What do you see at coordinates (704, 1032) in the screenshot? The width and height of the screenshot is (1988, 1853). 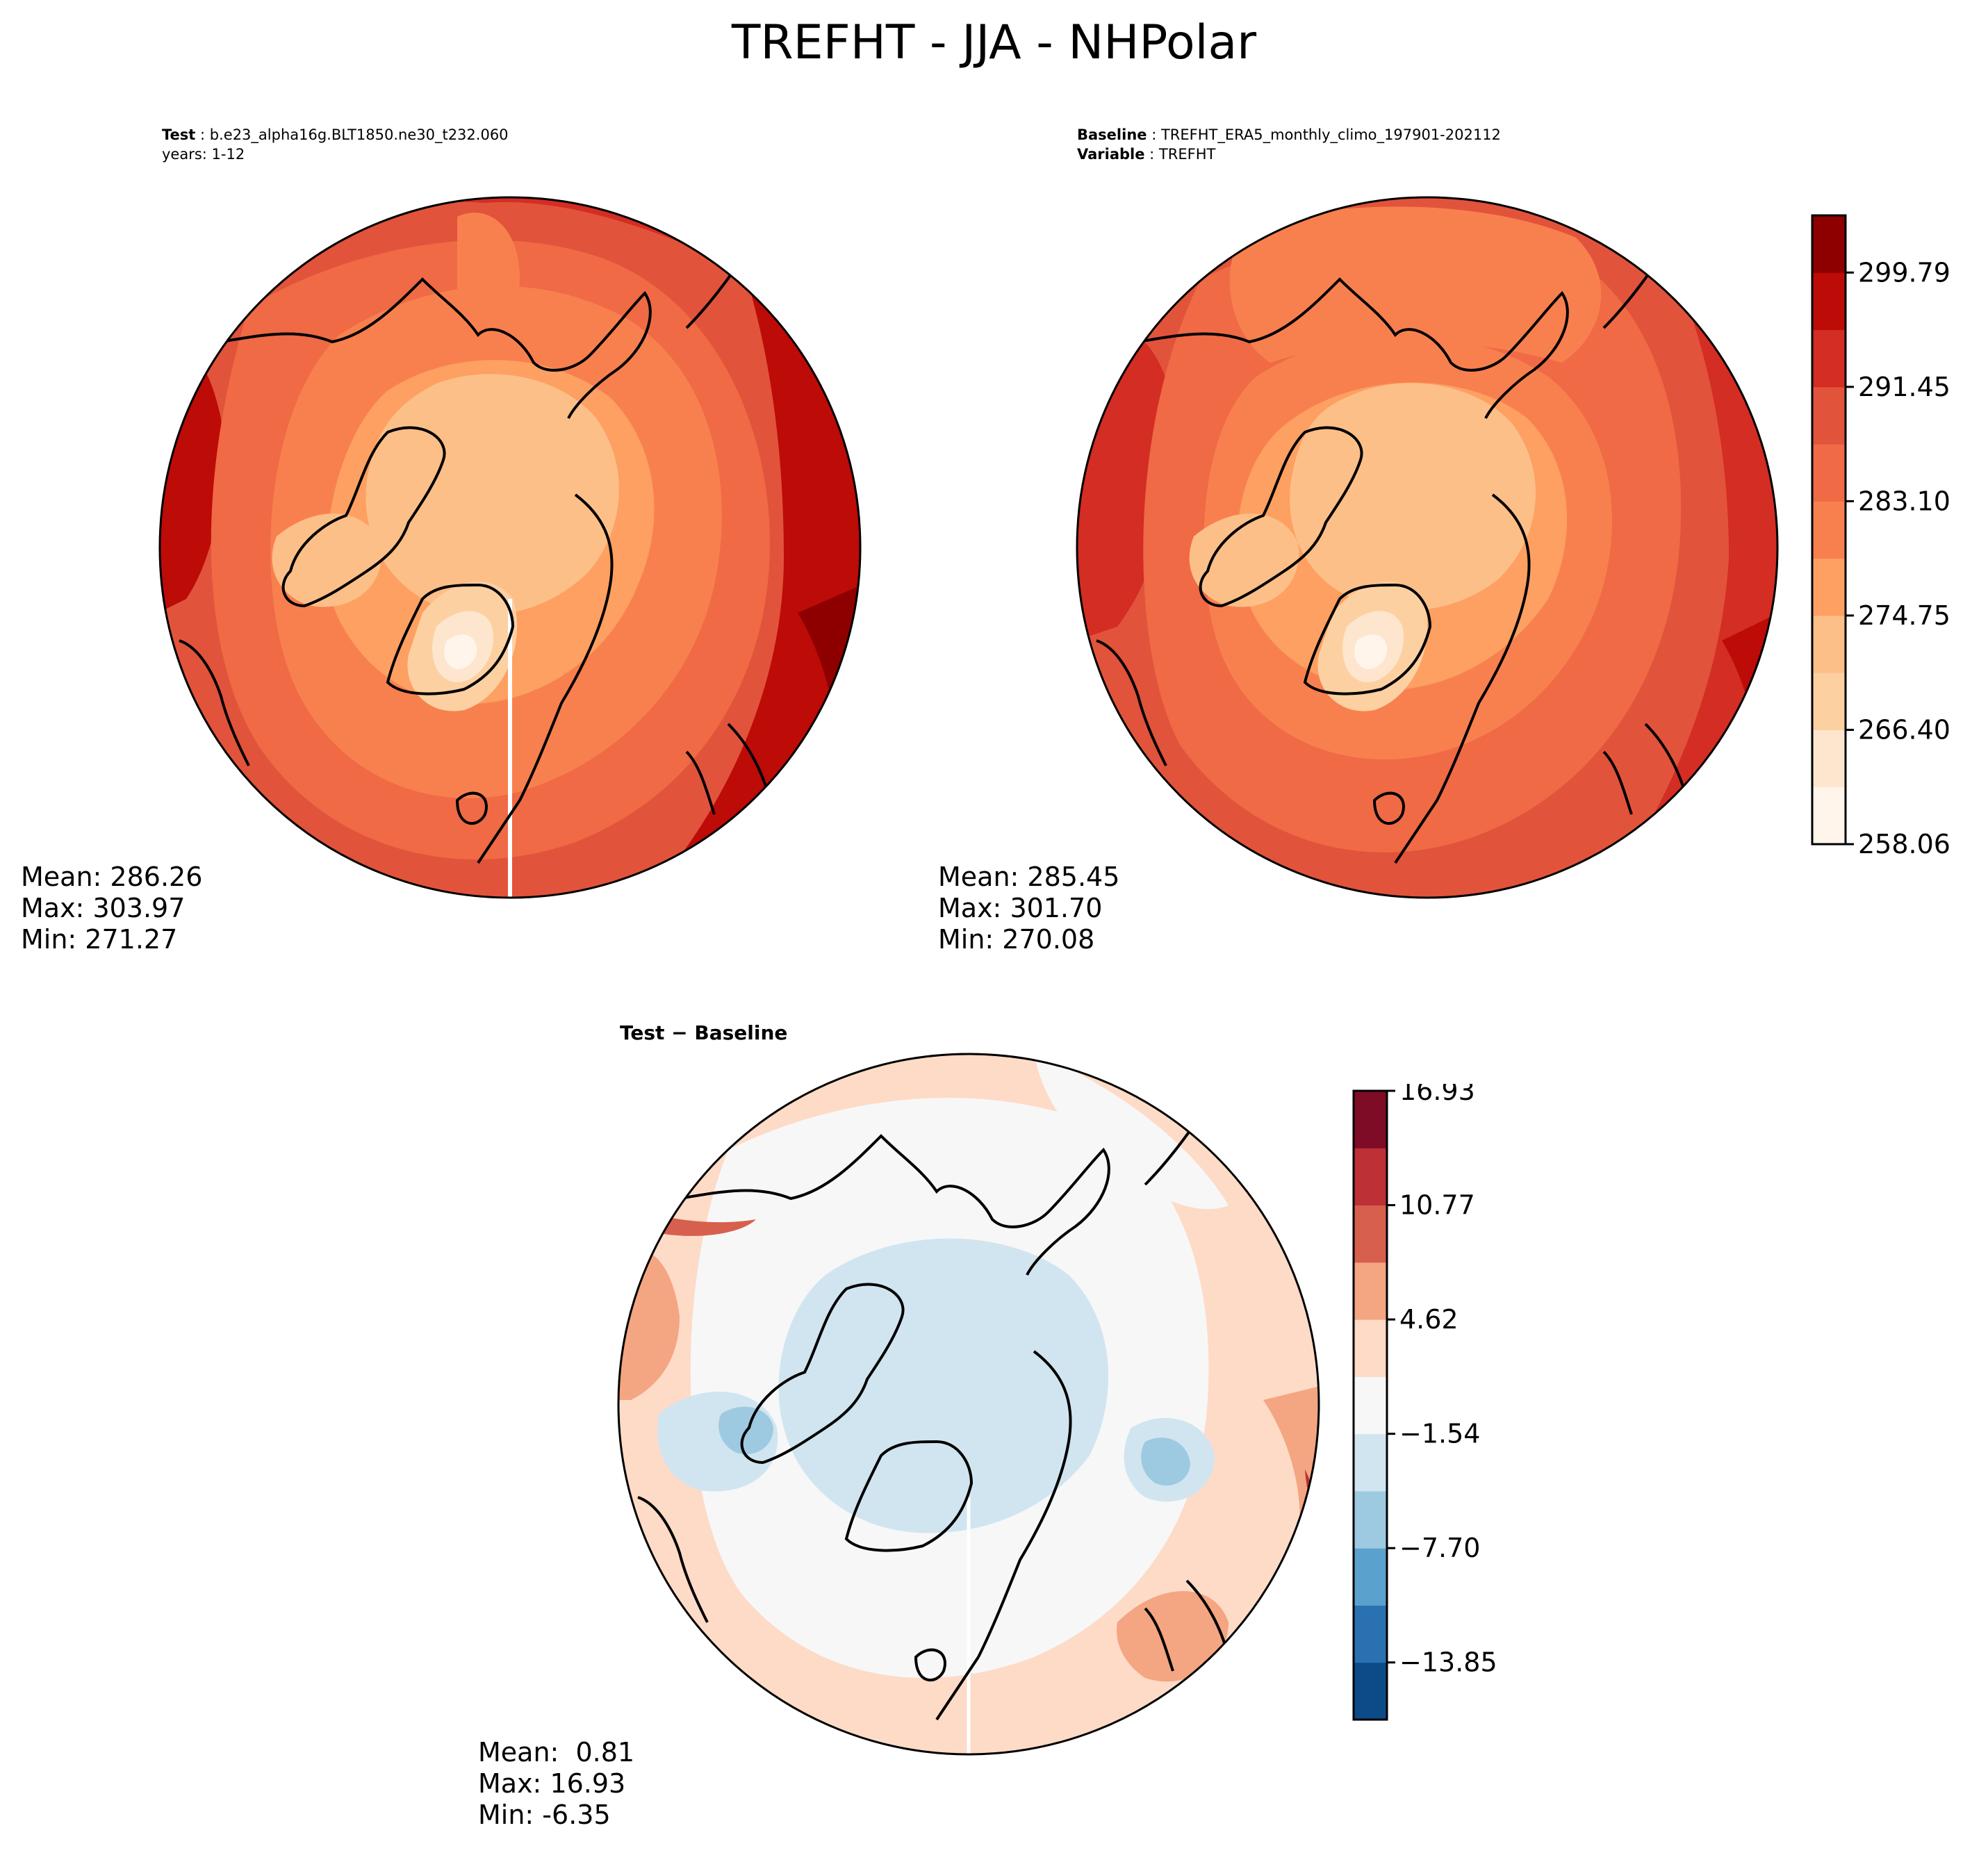 I see `diff-title: Test − Baseline` at bounding box center [704, 1032].